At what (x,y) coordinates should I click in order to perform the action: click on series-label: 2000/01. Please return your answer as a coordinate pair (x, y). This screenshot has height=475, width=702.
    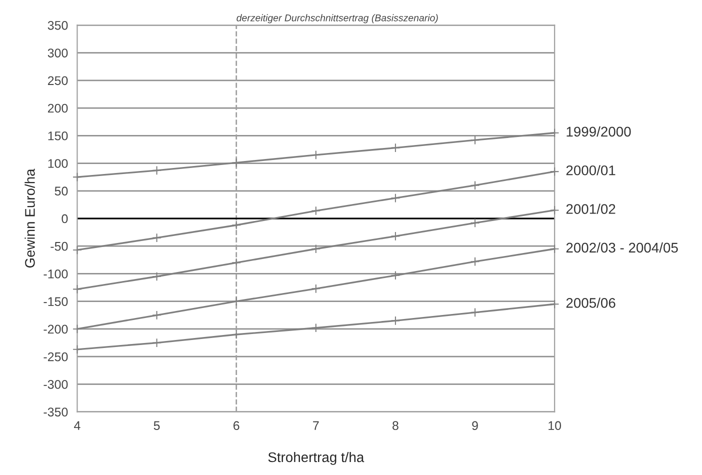
    Looking at the image, I should click on (591, 170).